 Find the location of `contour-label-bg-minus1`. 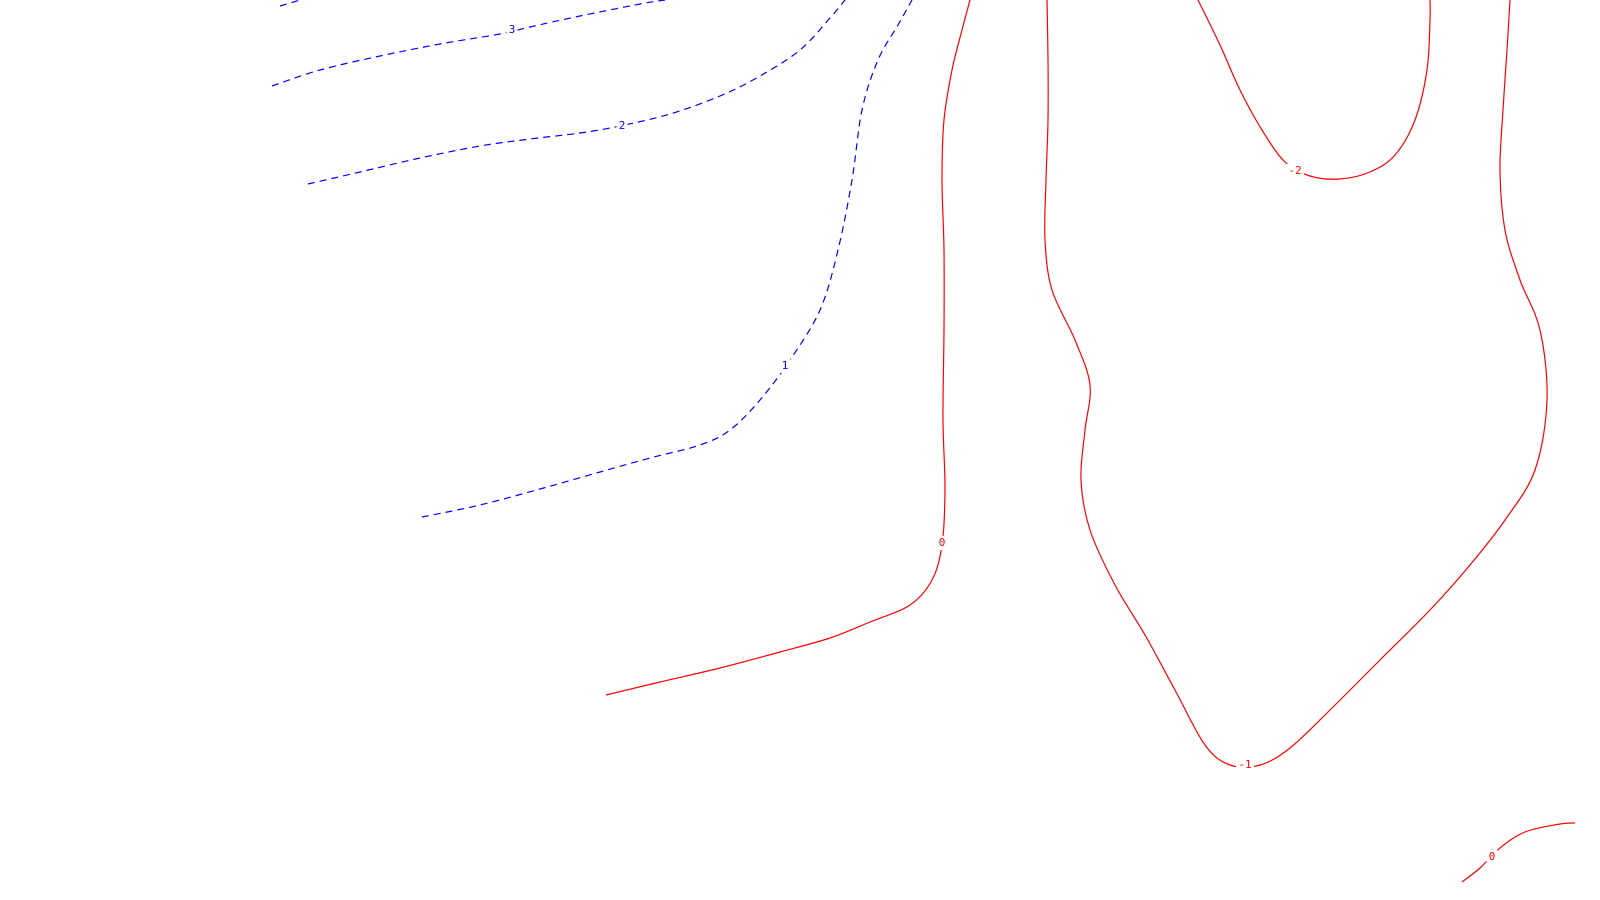

contour-label-bg-minus1 is located at coordinates (1245, 765).